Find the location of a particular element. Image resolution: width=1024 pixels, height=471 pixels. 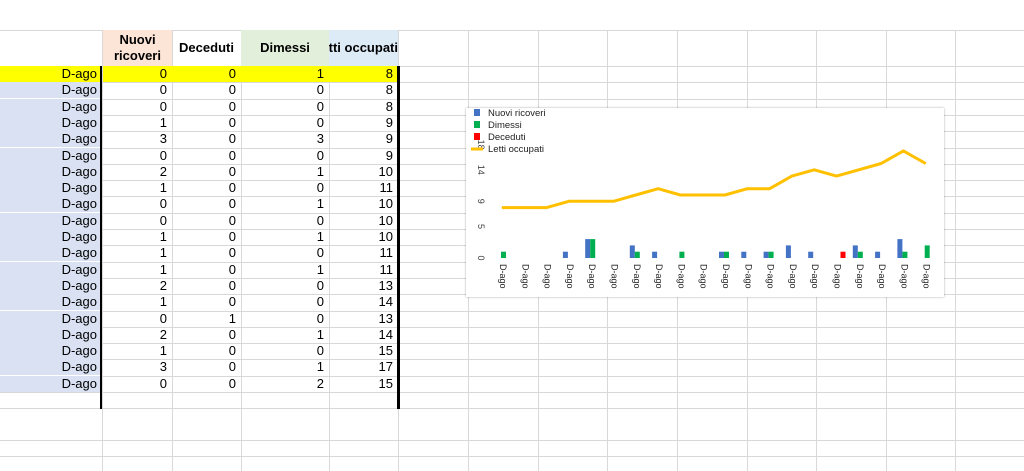

cell-letti: 13 is located at coordinates (385, 318).